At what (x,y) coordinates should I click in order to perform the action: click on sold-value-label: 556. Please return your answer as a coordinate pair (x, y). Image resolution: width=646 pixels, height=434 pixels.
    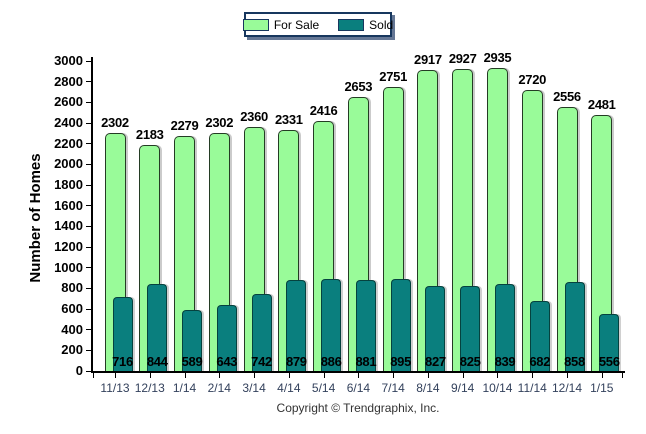
    Looking at the image, I should click on (609, 361).